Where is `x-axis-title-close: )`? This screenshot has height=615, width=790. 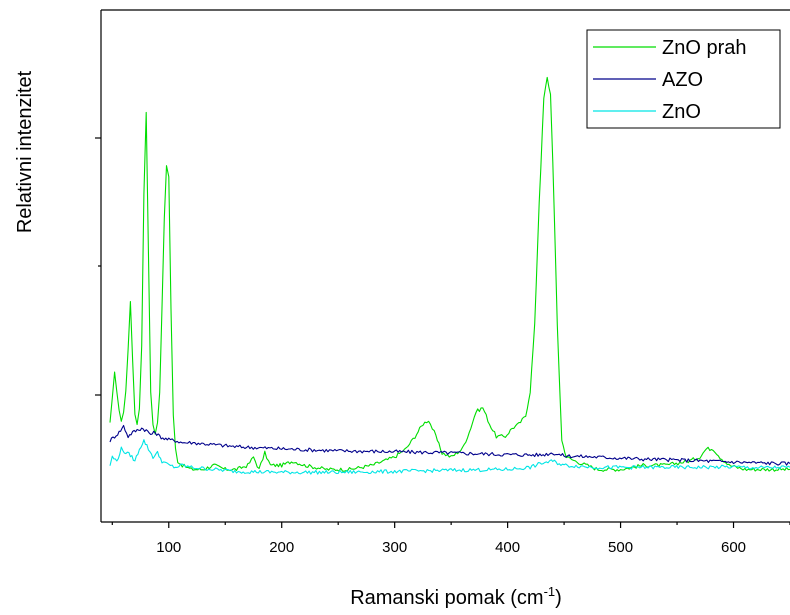 x-axis-title-close: ) is located at coordinates (558, 598).